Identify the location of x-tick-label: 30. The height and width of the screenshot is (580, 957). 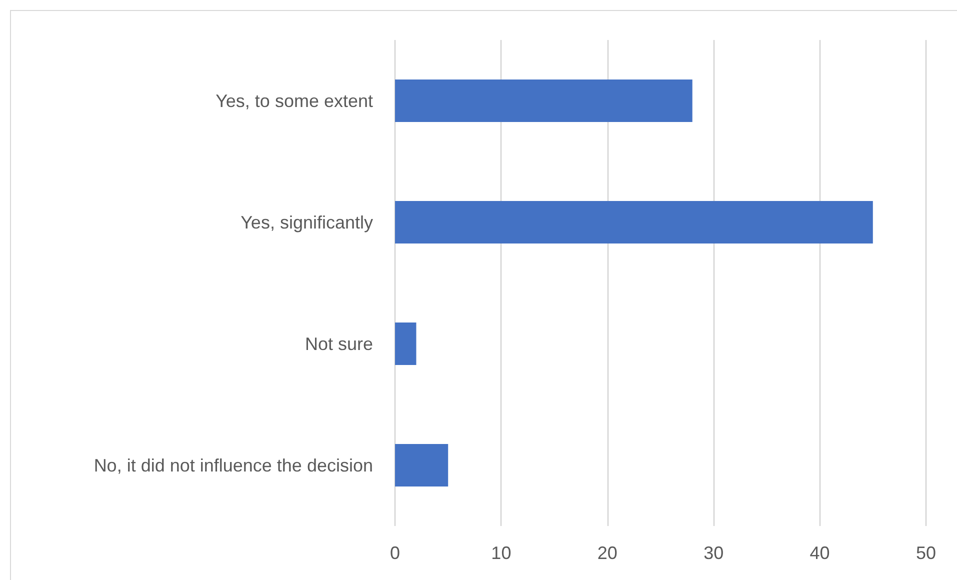
(714, 553).